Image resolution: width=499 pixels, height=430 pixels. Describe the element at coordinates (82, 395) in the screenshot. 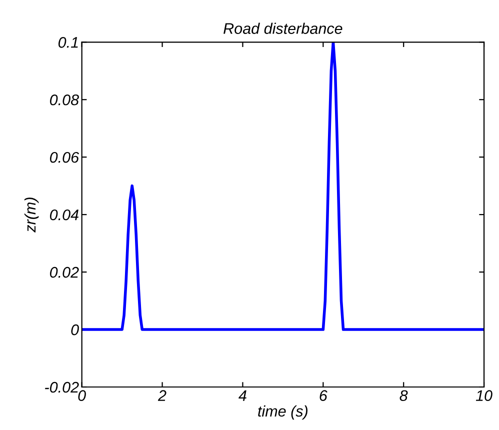

I see `x-tick-label: 0` at that location.